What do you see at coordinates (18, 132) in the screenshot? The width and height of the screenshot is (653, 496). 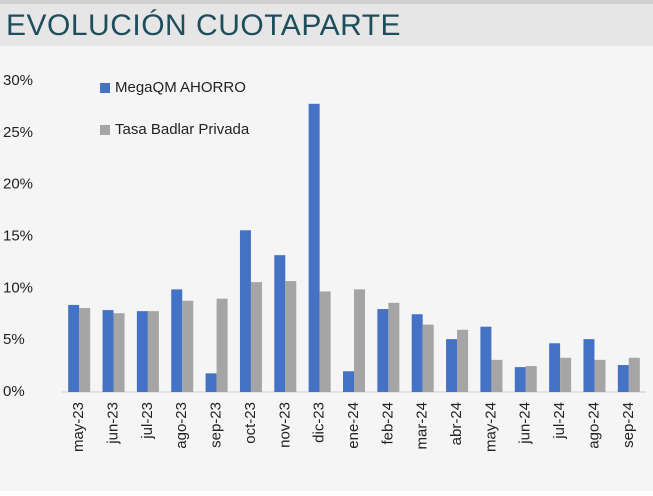 I see `y-tick-label: 25%` at bounding box center [18, 132].